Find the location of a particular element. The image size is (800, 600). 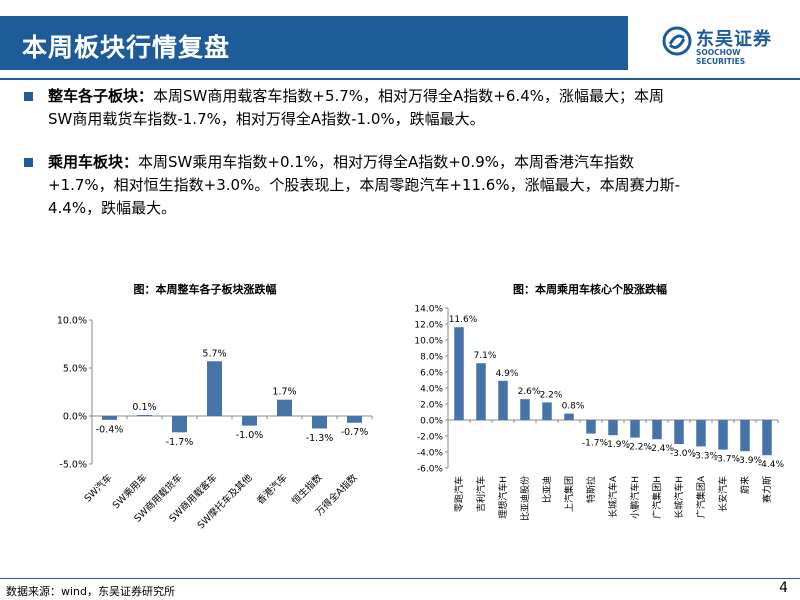

y-tick-label: -5.0% is located at coordinates (73, 465).